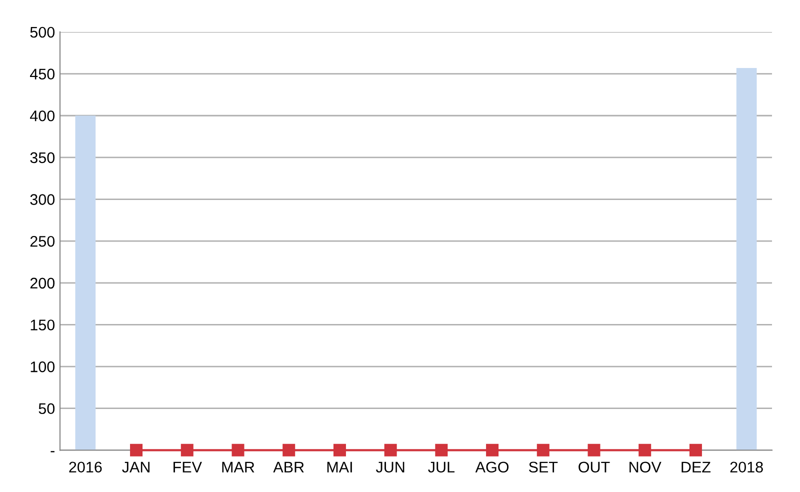  Describe the element at coordinates (288, 467) in the screenshot. I see `x-tick-label: ABR` at that location.